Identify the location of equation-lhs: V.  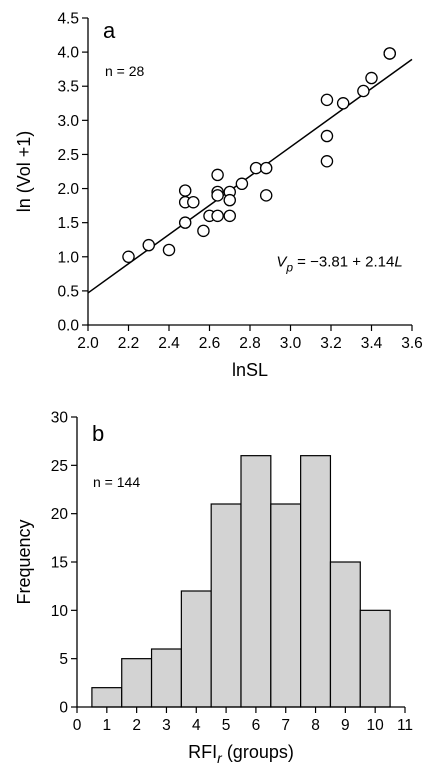
(282, 261).